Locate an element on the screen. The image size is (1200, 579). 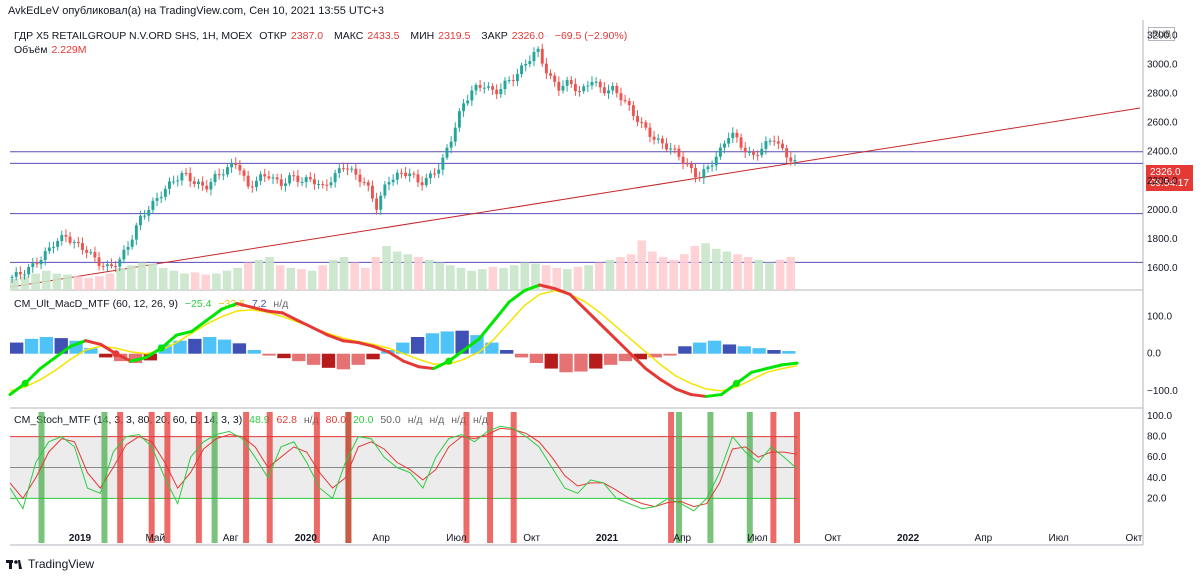
tradingview-logo-icon is located at coordinates (14, 564).